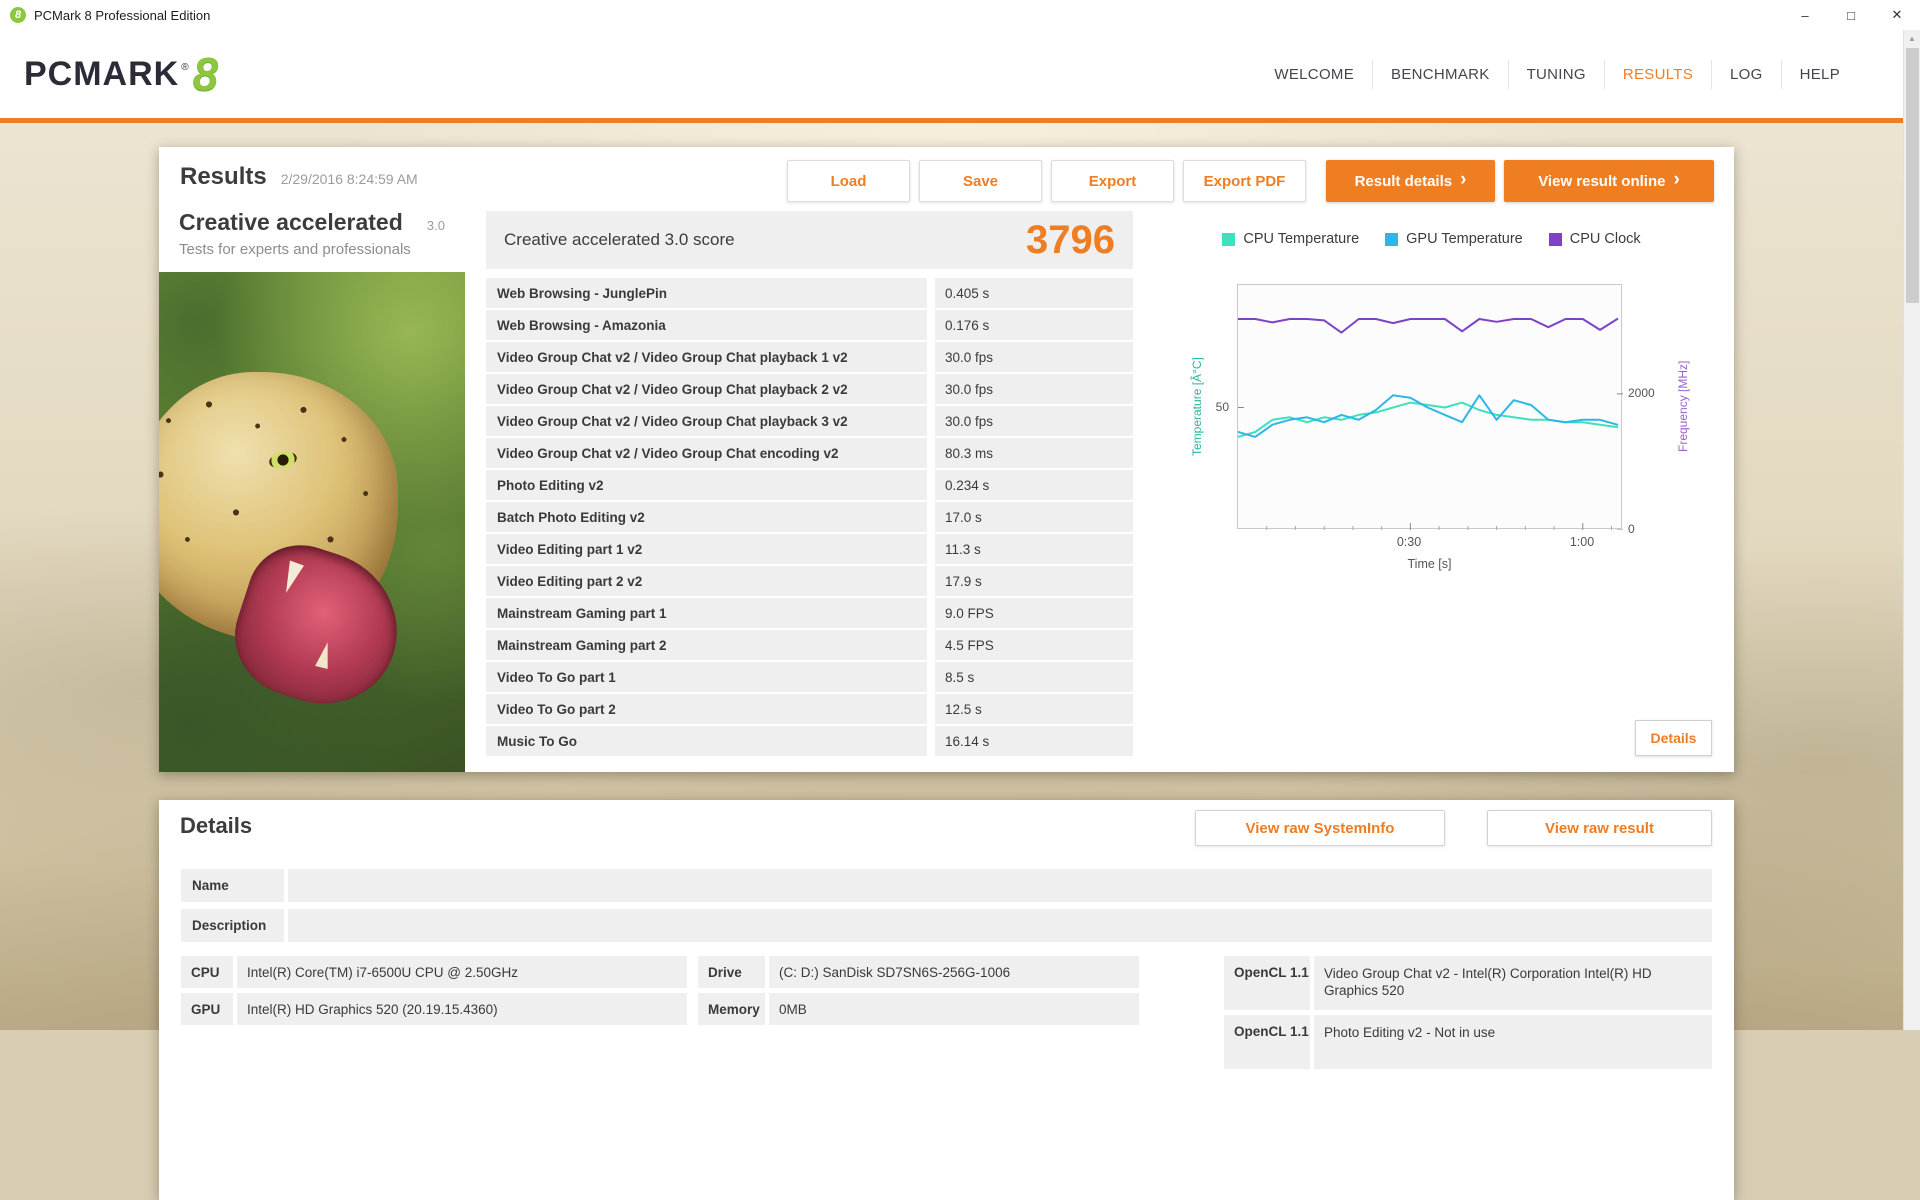 The image size is (1920, 1200). I want to click on test-value: 0.176 s, so click(1034, 325).